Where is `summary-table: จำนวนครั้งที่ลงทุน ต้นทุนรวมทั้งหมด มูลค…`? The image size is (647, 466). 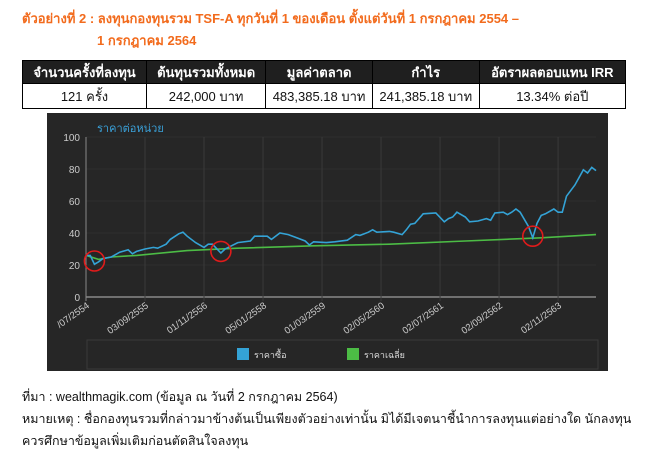 summary-table: จำนวนครั้งที่ลงทุน ต้นทุนรวมทั้งหมด มูลค… is located at coordinates (324, 84).